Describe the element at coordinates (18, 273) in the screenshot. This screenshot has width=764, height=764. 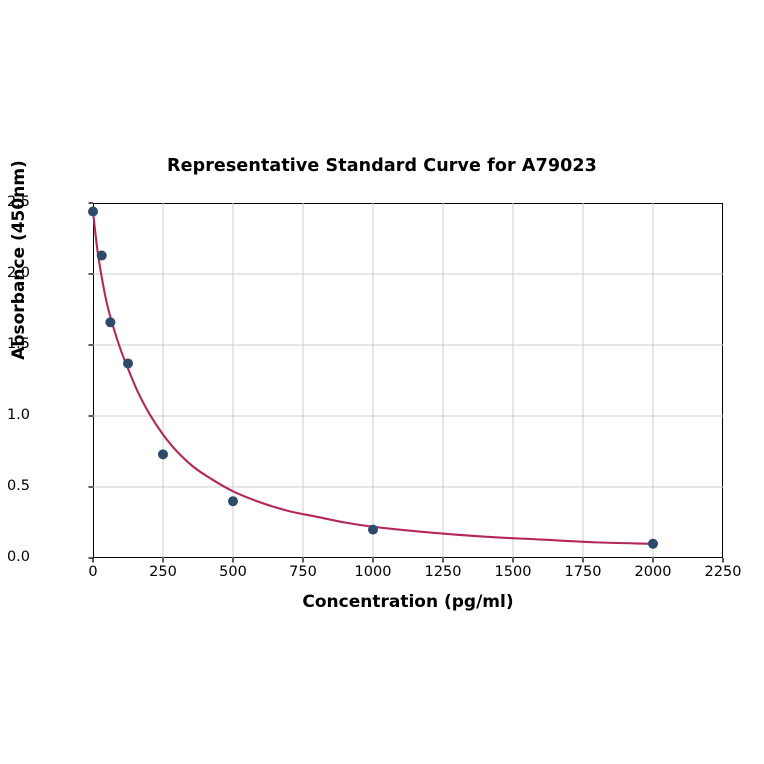
I see `y-tick-label: 2.0` at that location.